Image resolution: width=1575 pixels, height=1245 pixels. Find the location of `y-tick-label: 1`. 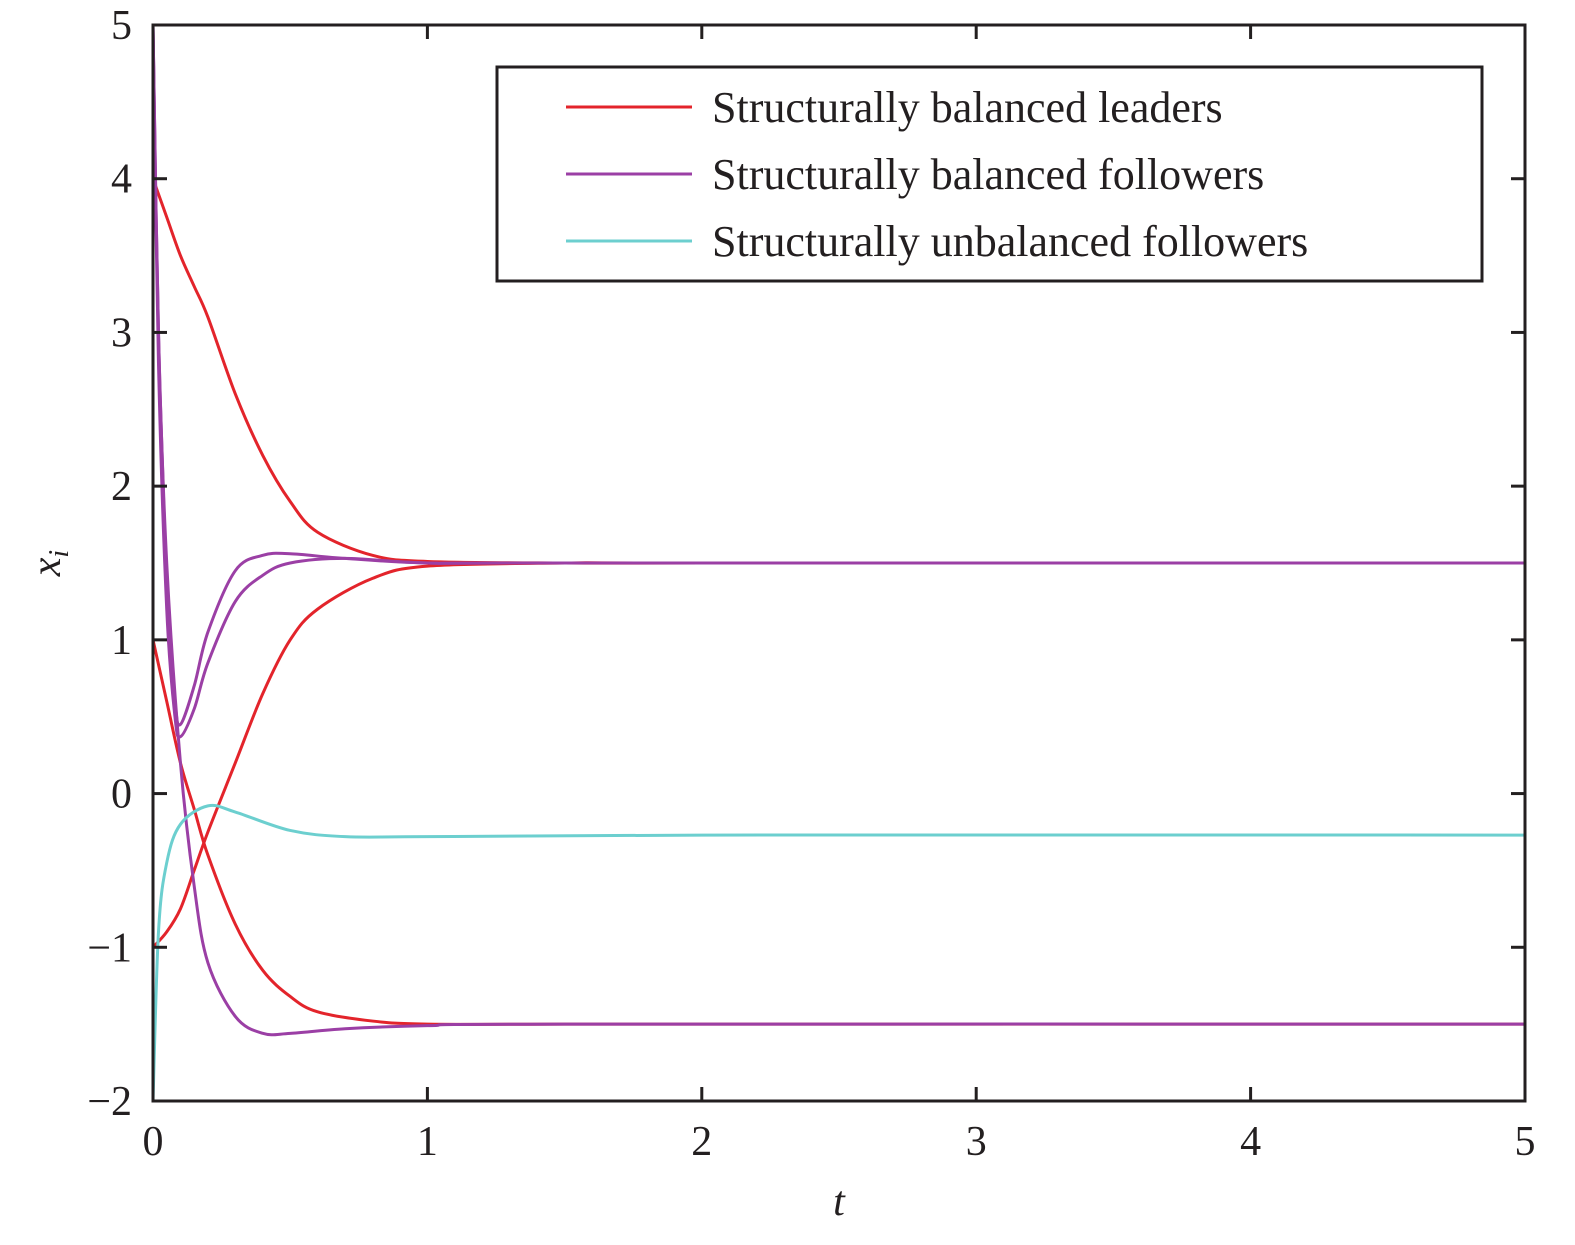

y-tick-label: 1 is located at coordinates (121, 641).